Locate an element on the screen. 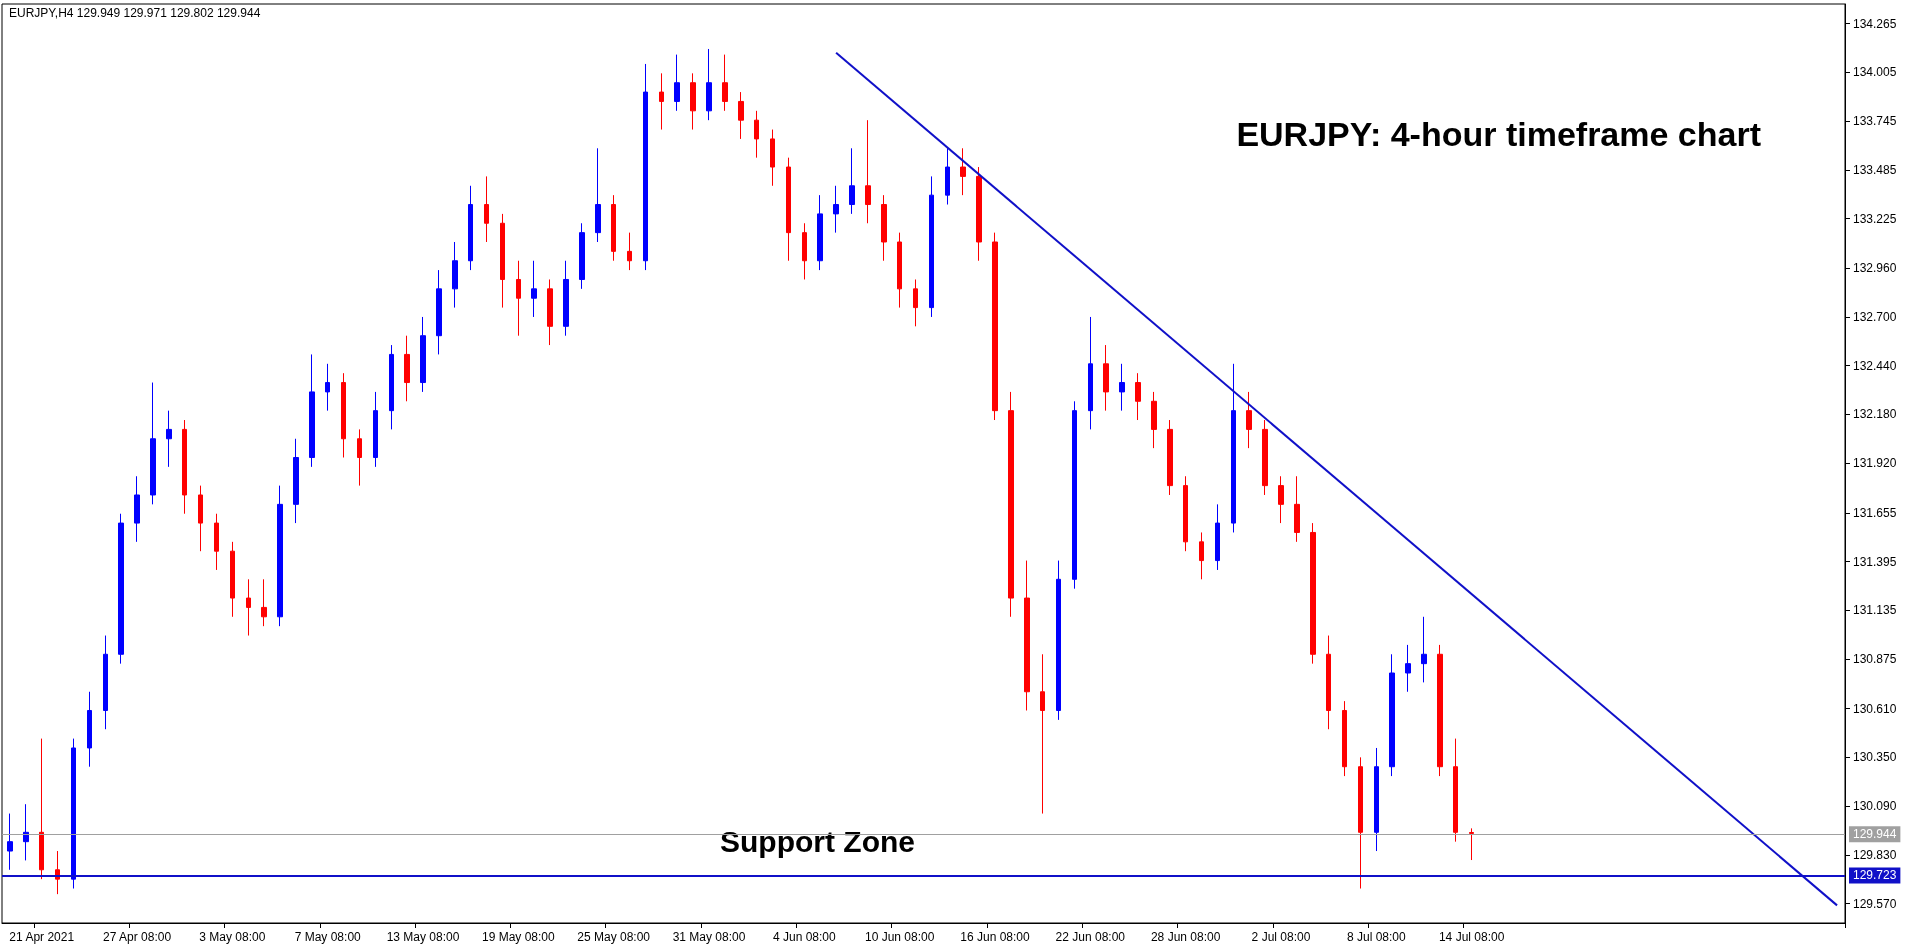 The height and width of the screenshot is (946, 1916). x-tick-label: 31 May 08:00 is located at coordinates (709, 937).